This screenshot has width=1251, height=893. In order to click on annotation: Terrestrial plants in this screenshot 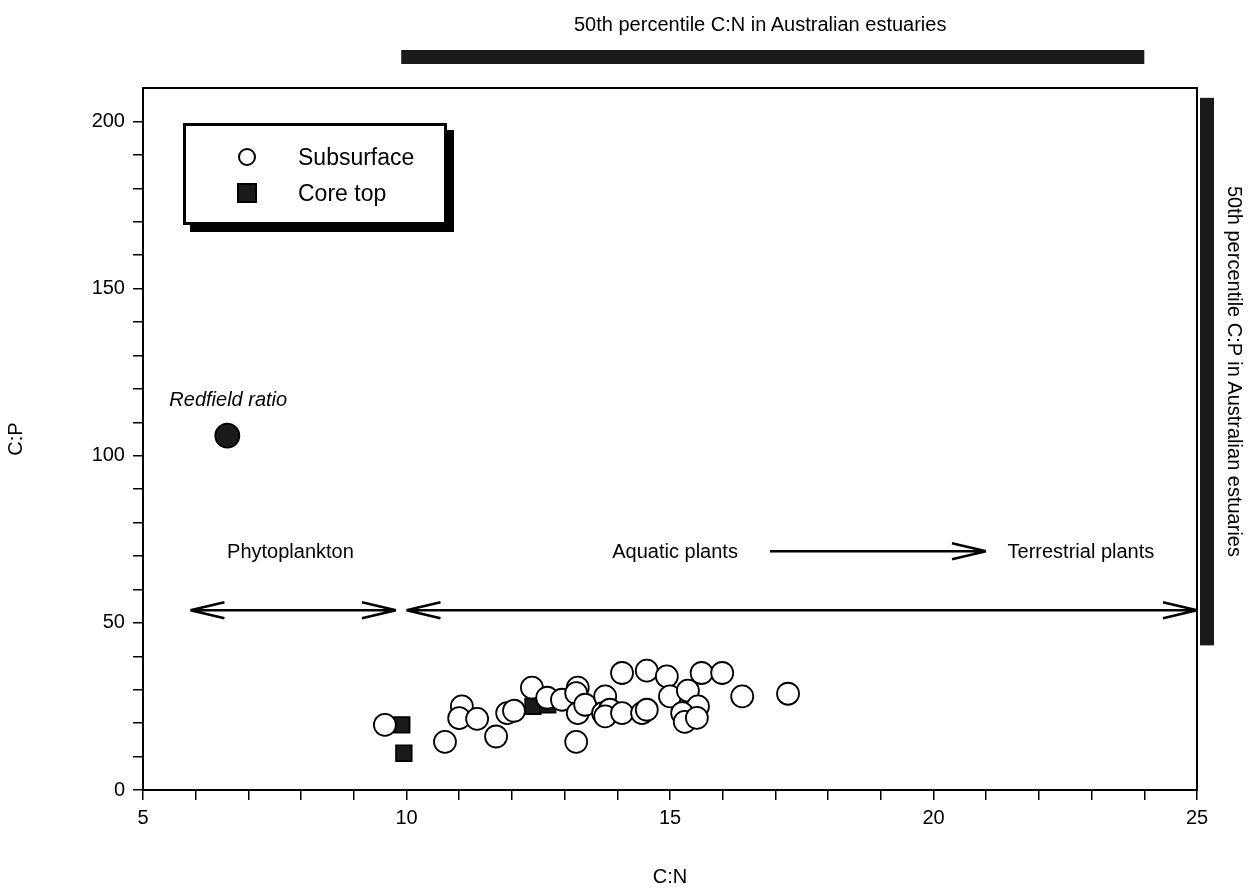, I will do `click(1081, 551)`.